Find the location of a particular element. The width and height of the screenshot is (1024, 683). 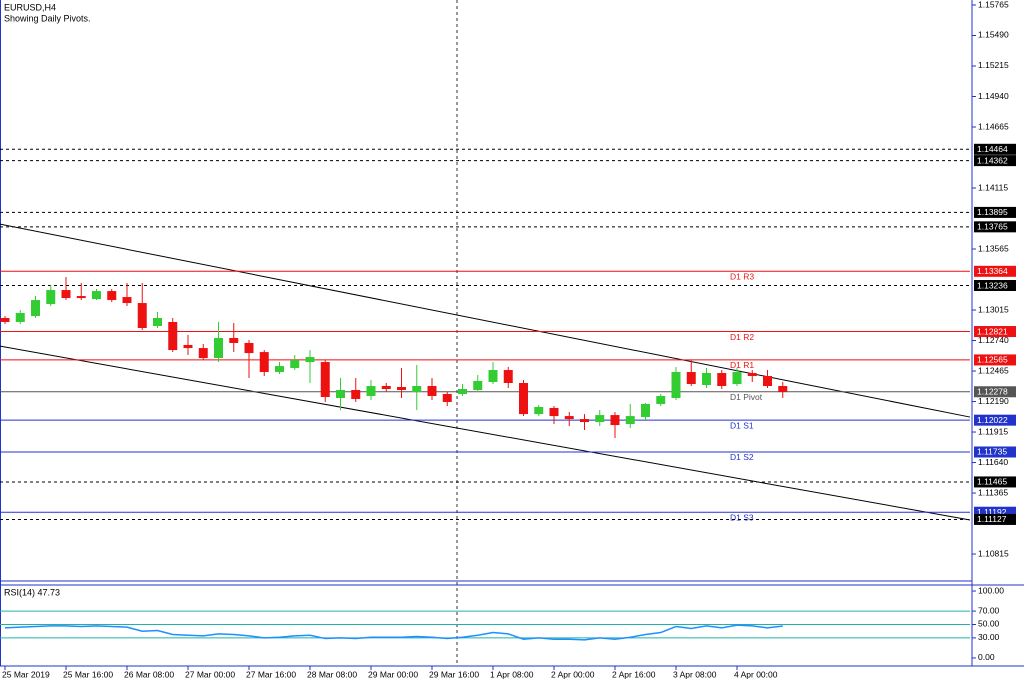

x-tick-label: 1 Apr 08:00 is located at coordinates (512, 674).